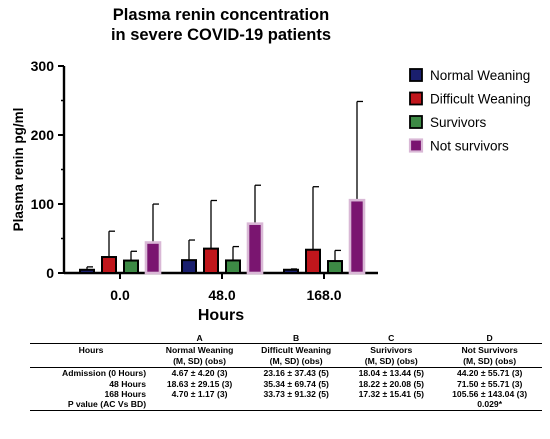  Describe the element at coordinates (128, 383) in the screenshot. I see `row-label: 48 Hours` at that location.